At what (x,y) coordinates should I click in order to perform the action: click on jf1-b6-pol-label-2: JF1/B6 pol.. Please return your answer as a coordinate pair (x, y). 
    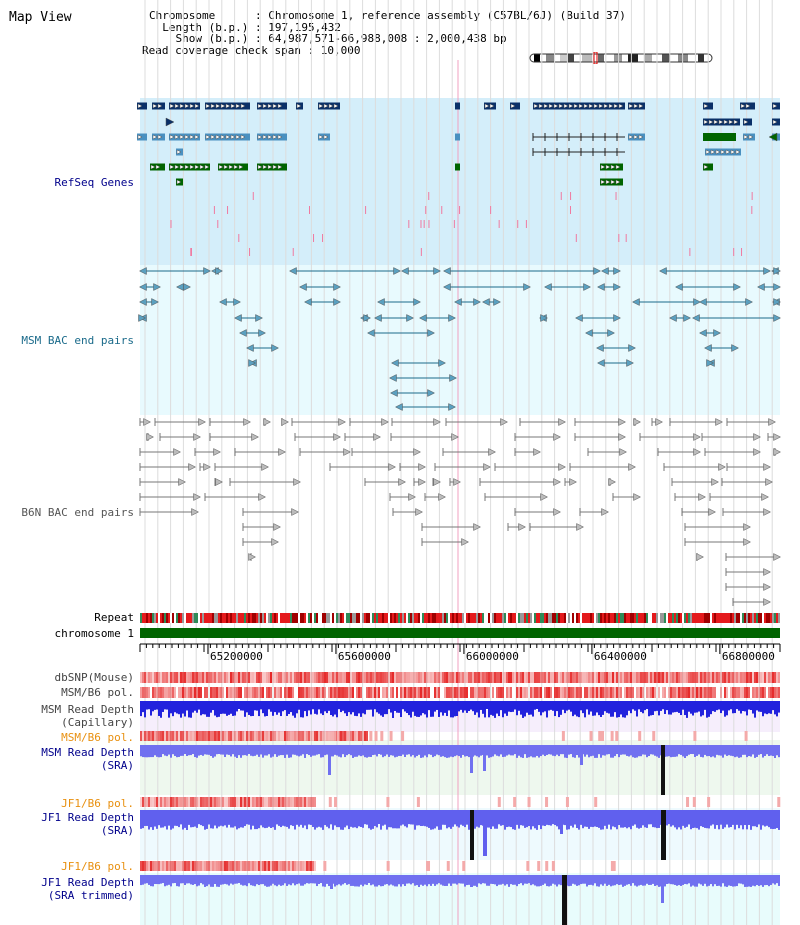
    Looking at the image, I should click on (97, 866).